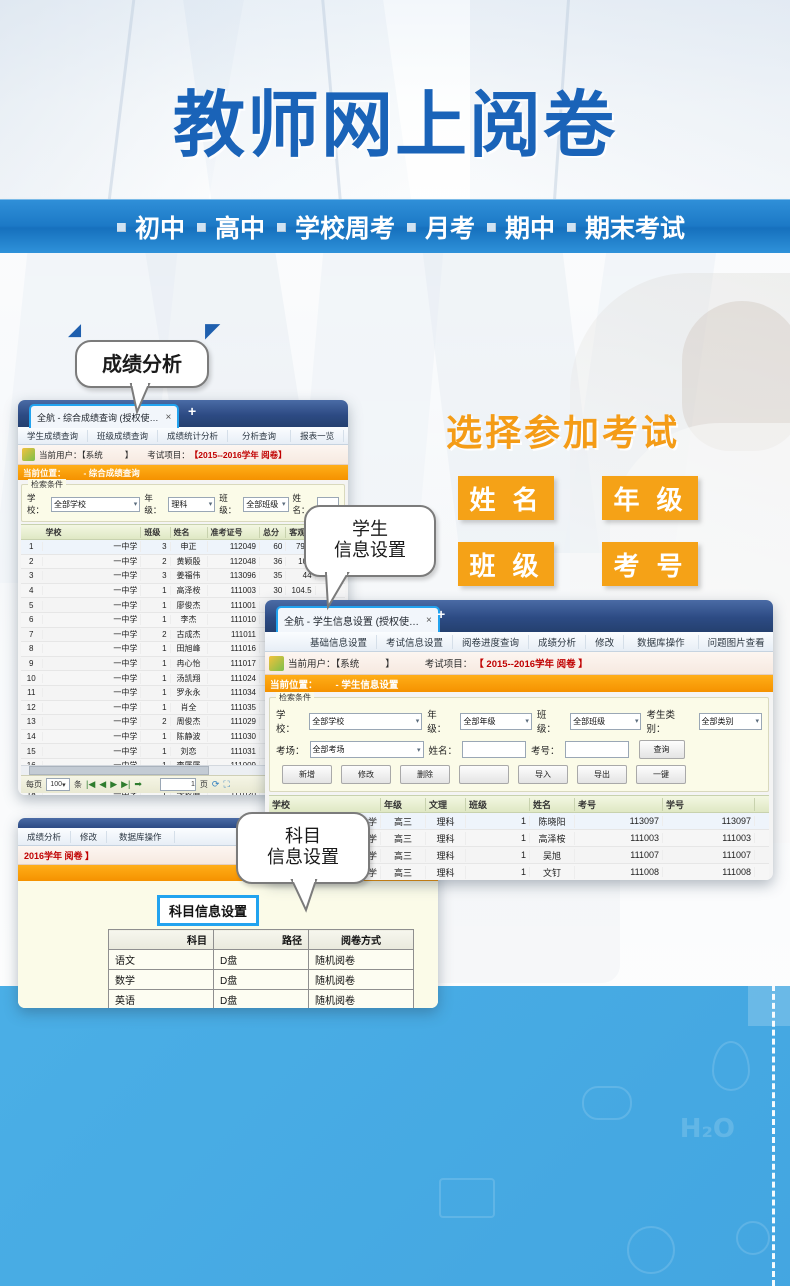  What do you see at coordinates (736, 643) in the screenshot?
I see `menu-item-problem-images: 问题图片查看` at bounding box center [736, 643].